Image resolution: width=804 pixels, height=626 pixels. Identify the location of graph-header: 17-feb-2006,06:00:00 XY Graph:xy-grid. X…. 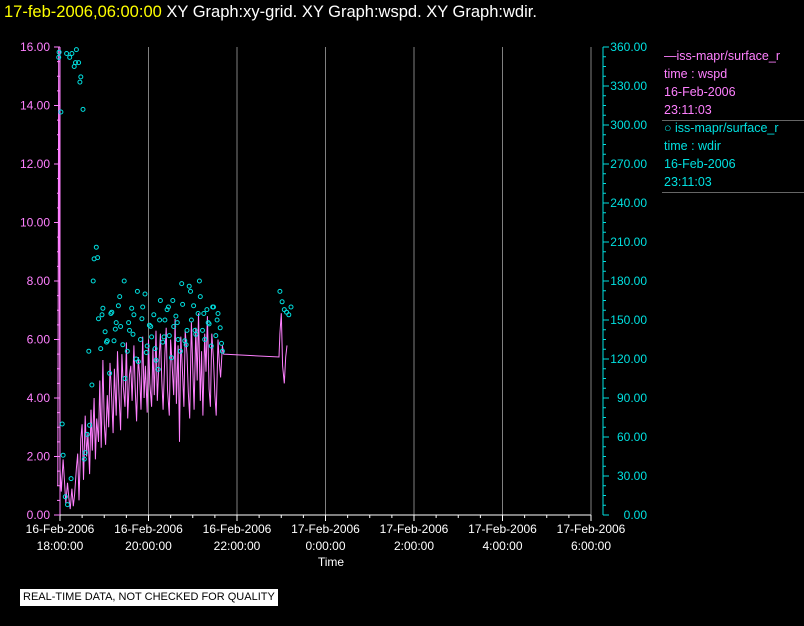
(270, 13).